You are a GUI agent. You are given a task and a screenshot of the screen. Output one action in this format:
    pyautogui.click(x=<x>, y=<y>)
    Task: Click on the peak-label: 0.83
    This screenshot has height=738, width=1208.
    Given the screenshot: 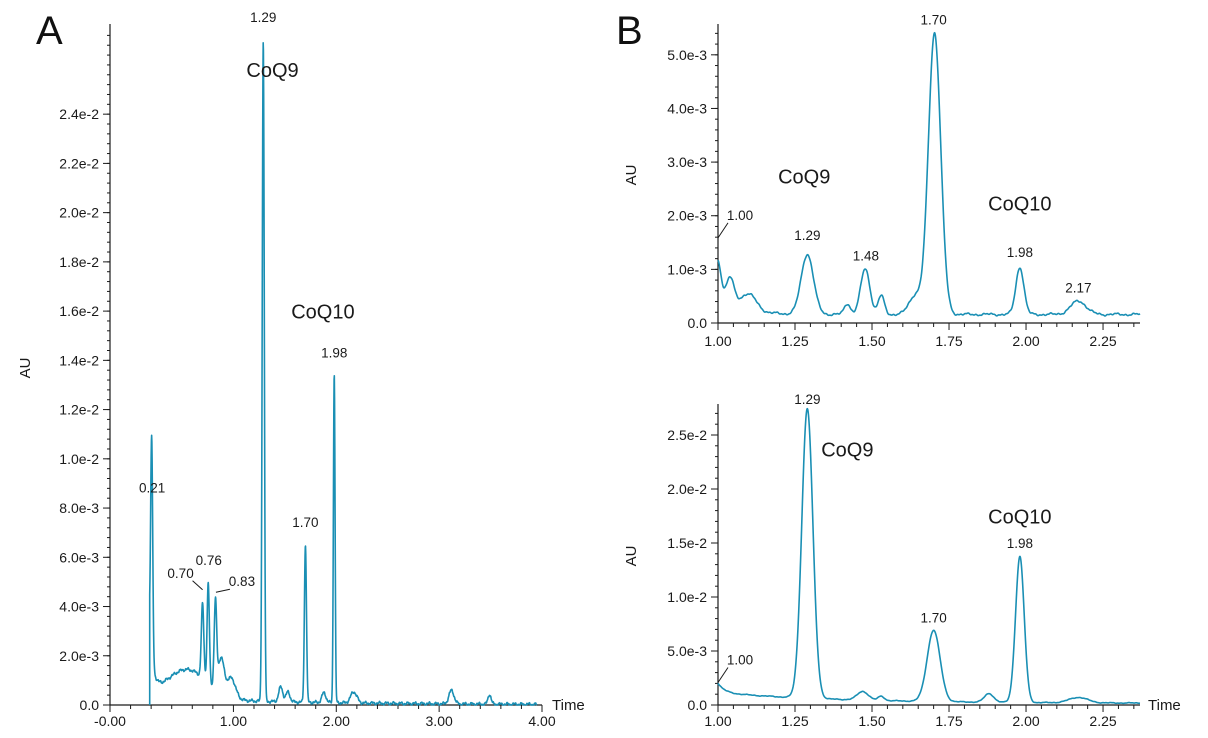 What is the action you would take?
    pyautogui.click(x=242, y=581)
    